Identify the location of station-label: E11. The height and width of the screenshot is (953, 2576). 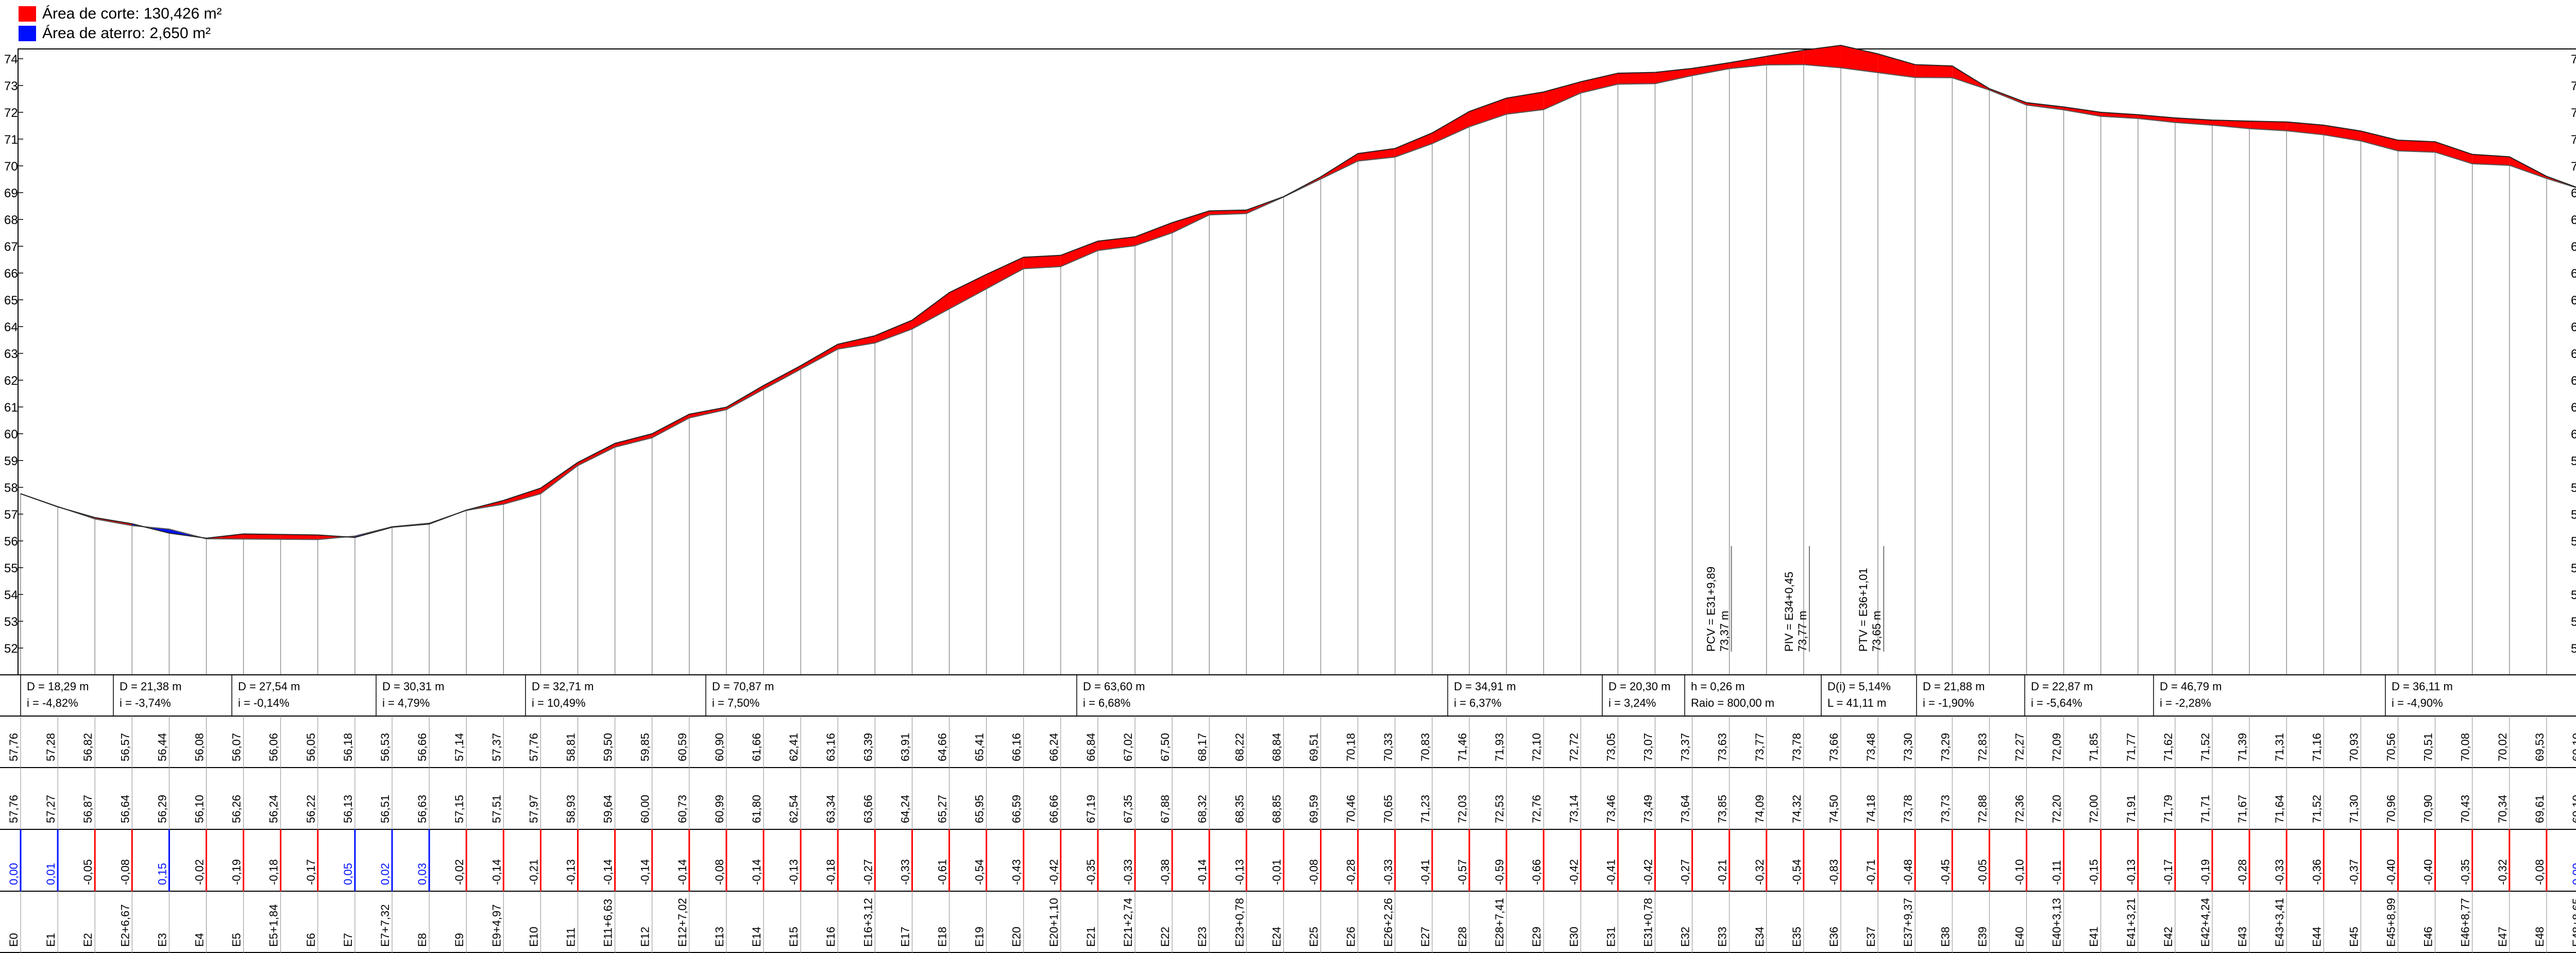
(571, 937).